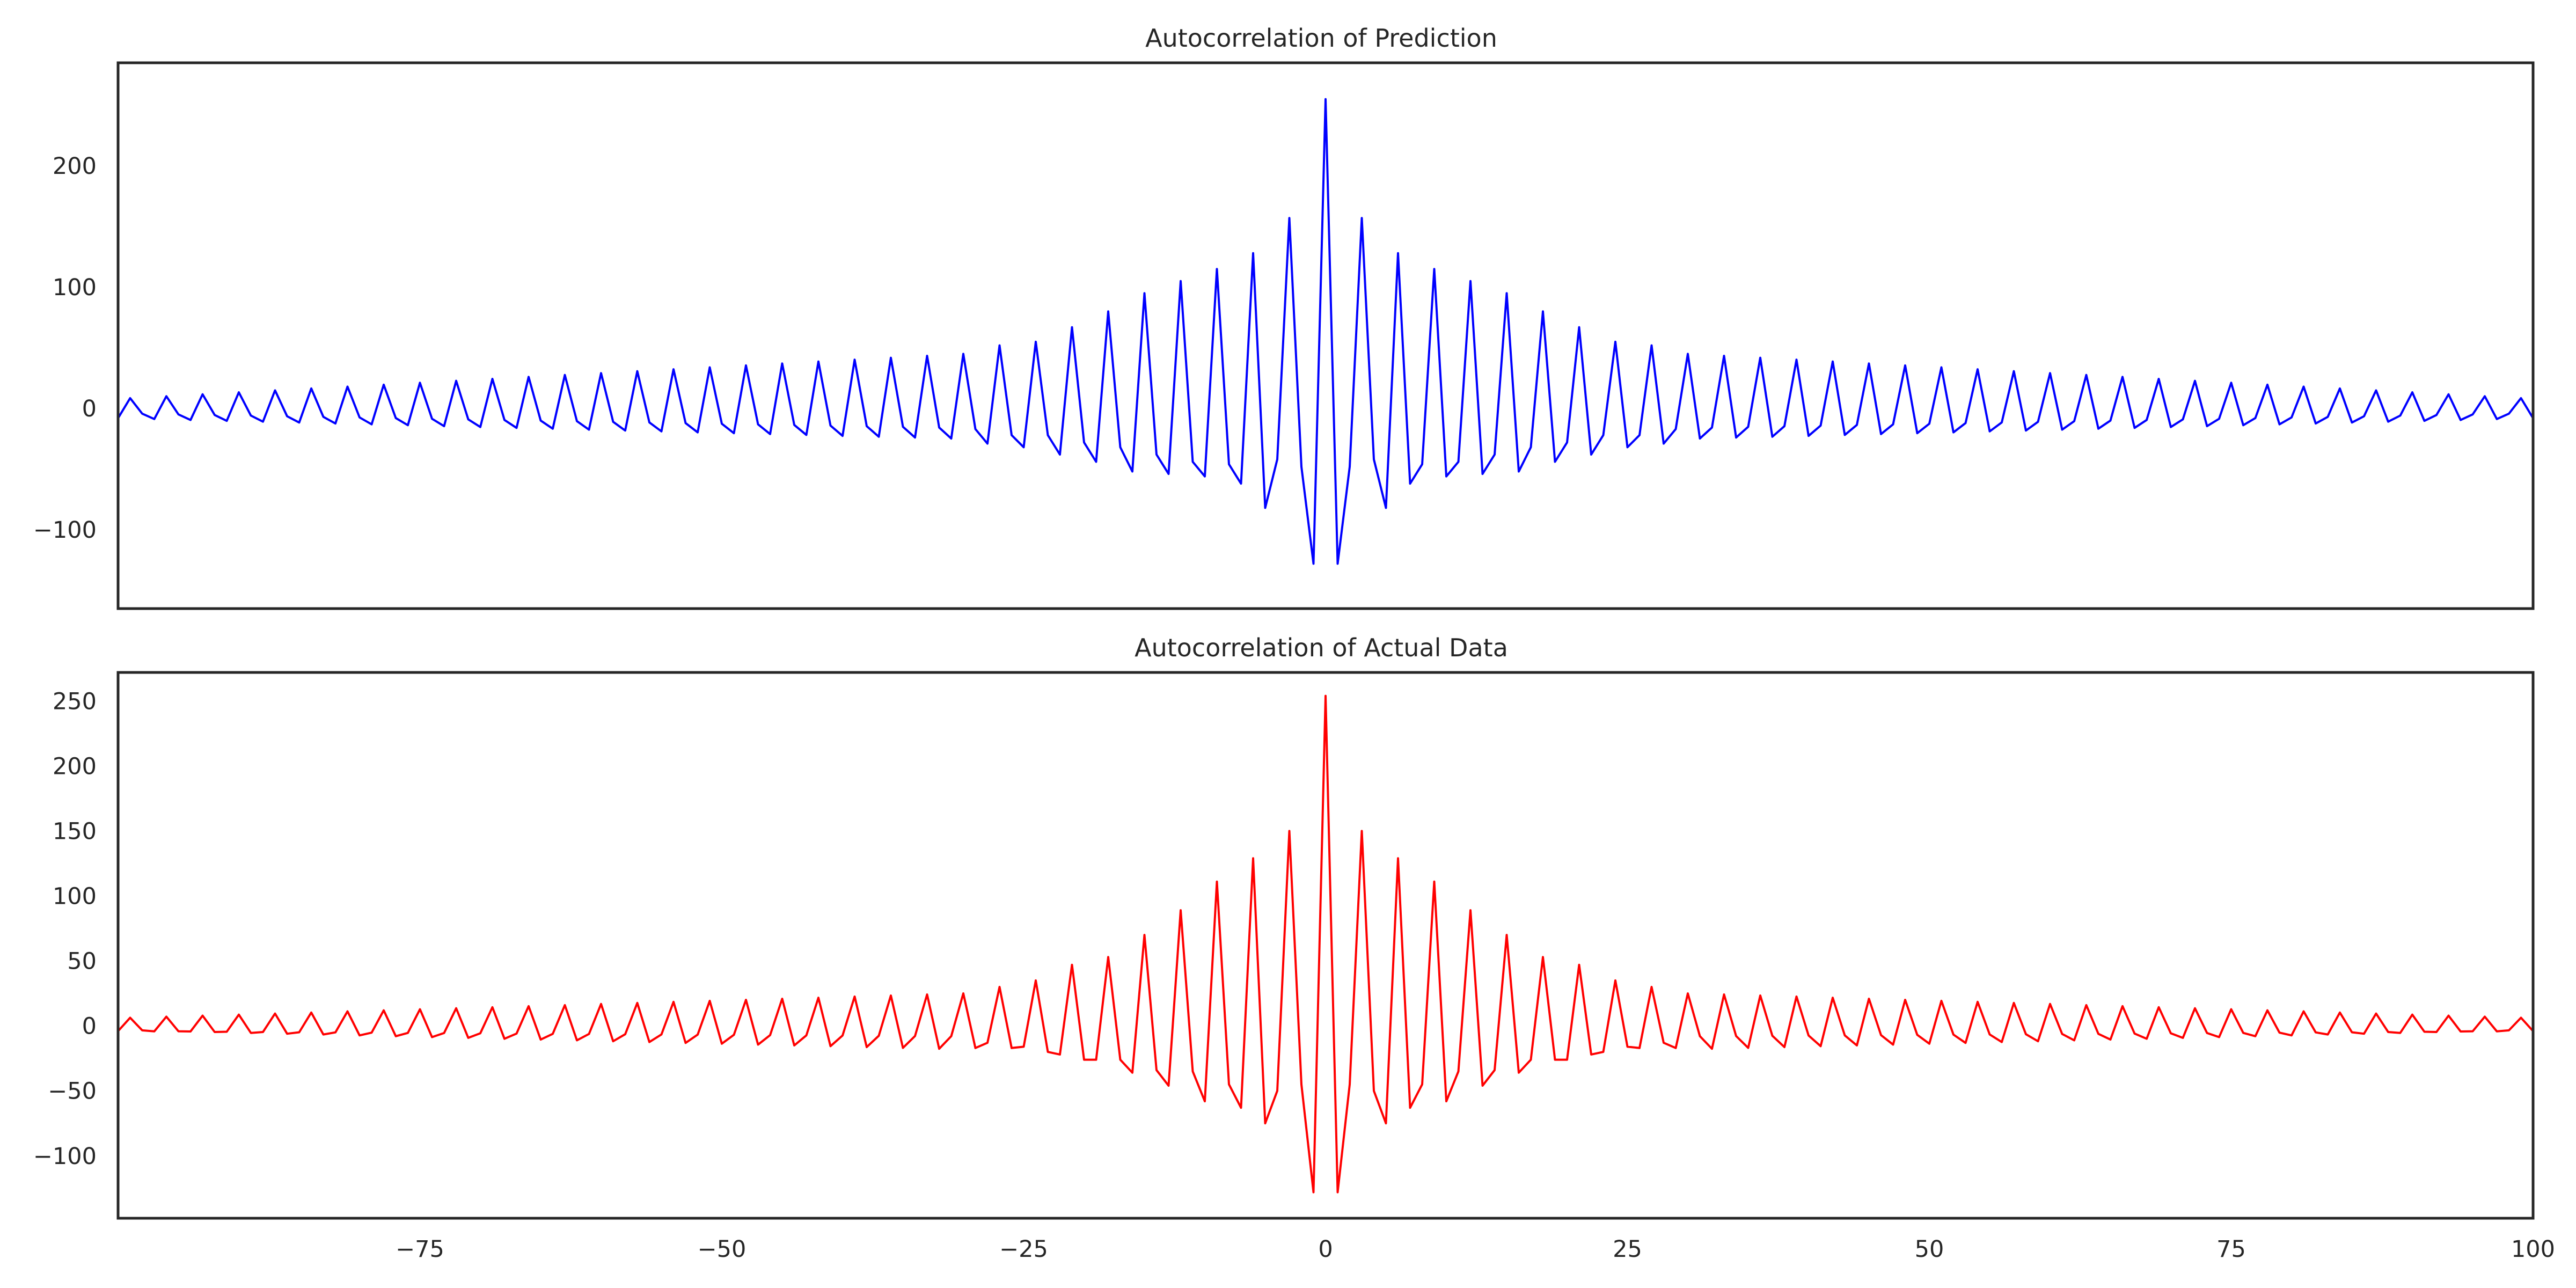  What do you see at coordinates (75, 287) in the screenshot?
I see `prediction-y-tick-label: 100` at bounding box center [75, 287].